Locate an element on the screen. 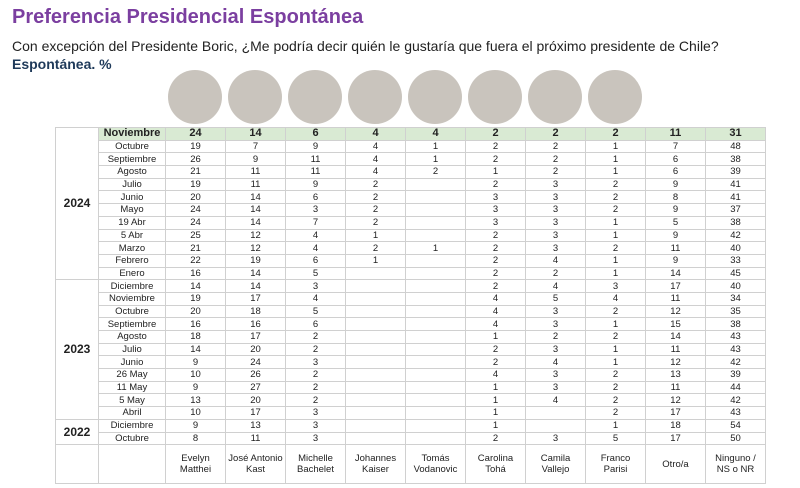 The width and height of the screenshot is (800, 488). cell: 17 is located at coordinates (675, 286).